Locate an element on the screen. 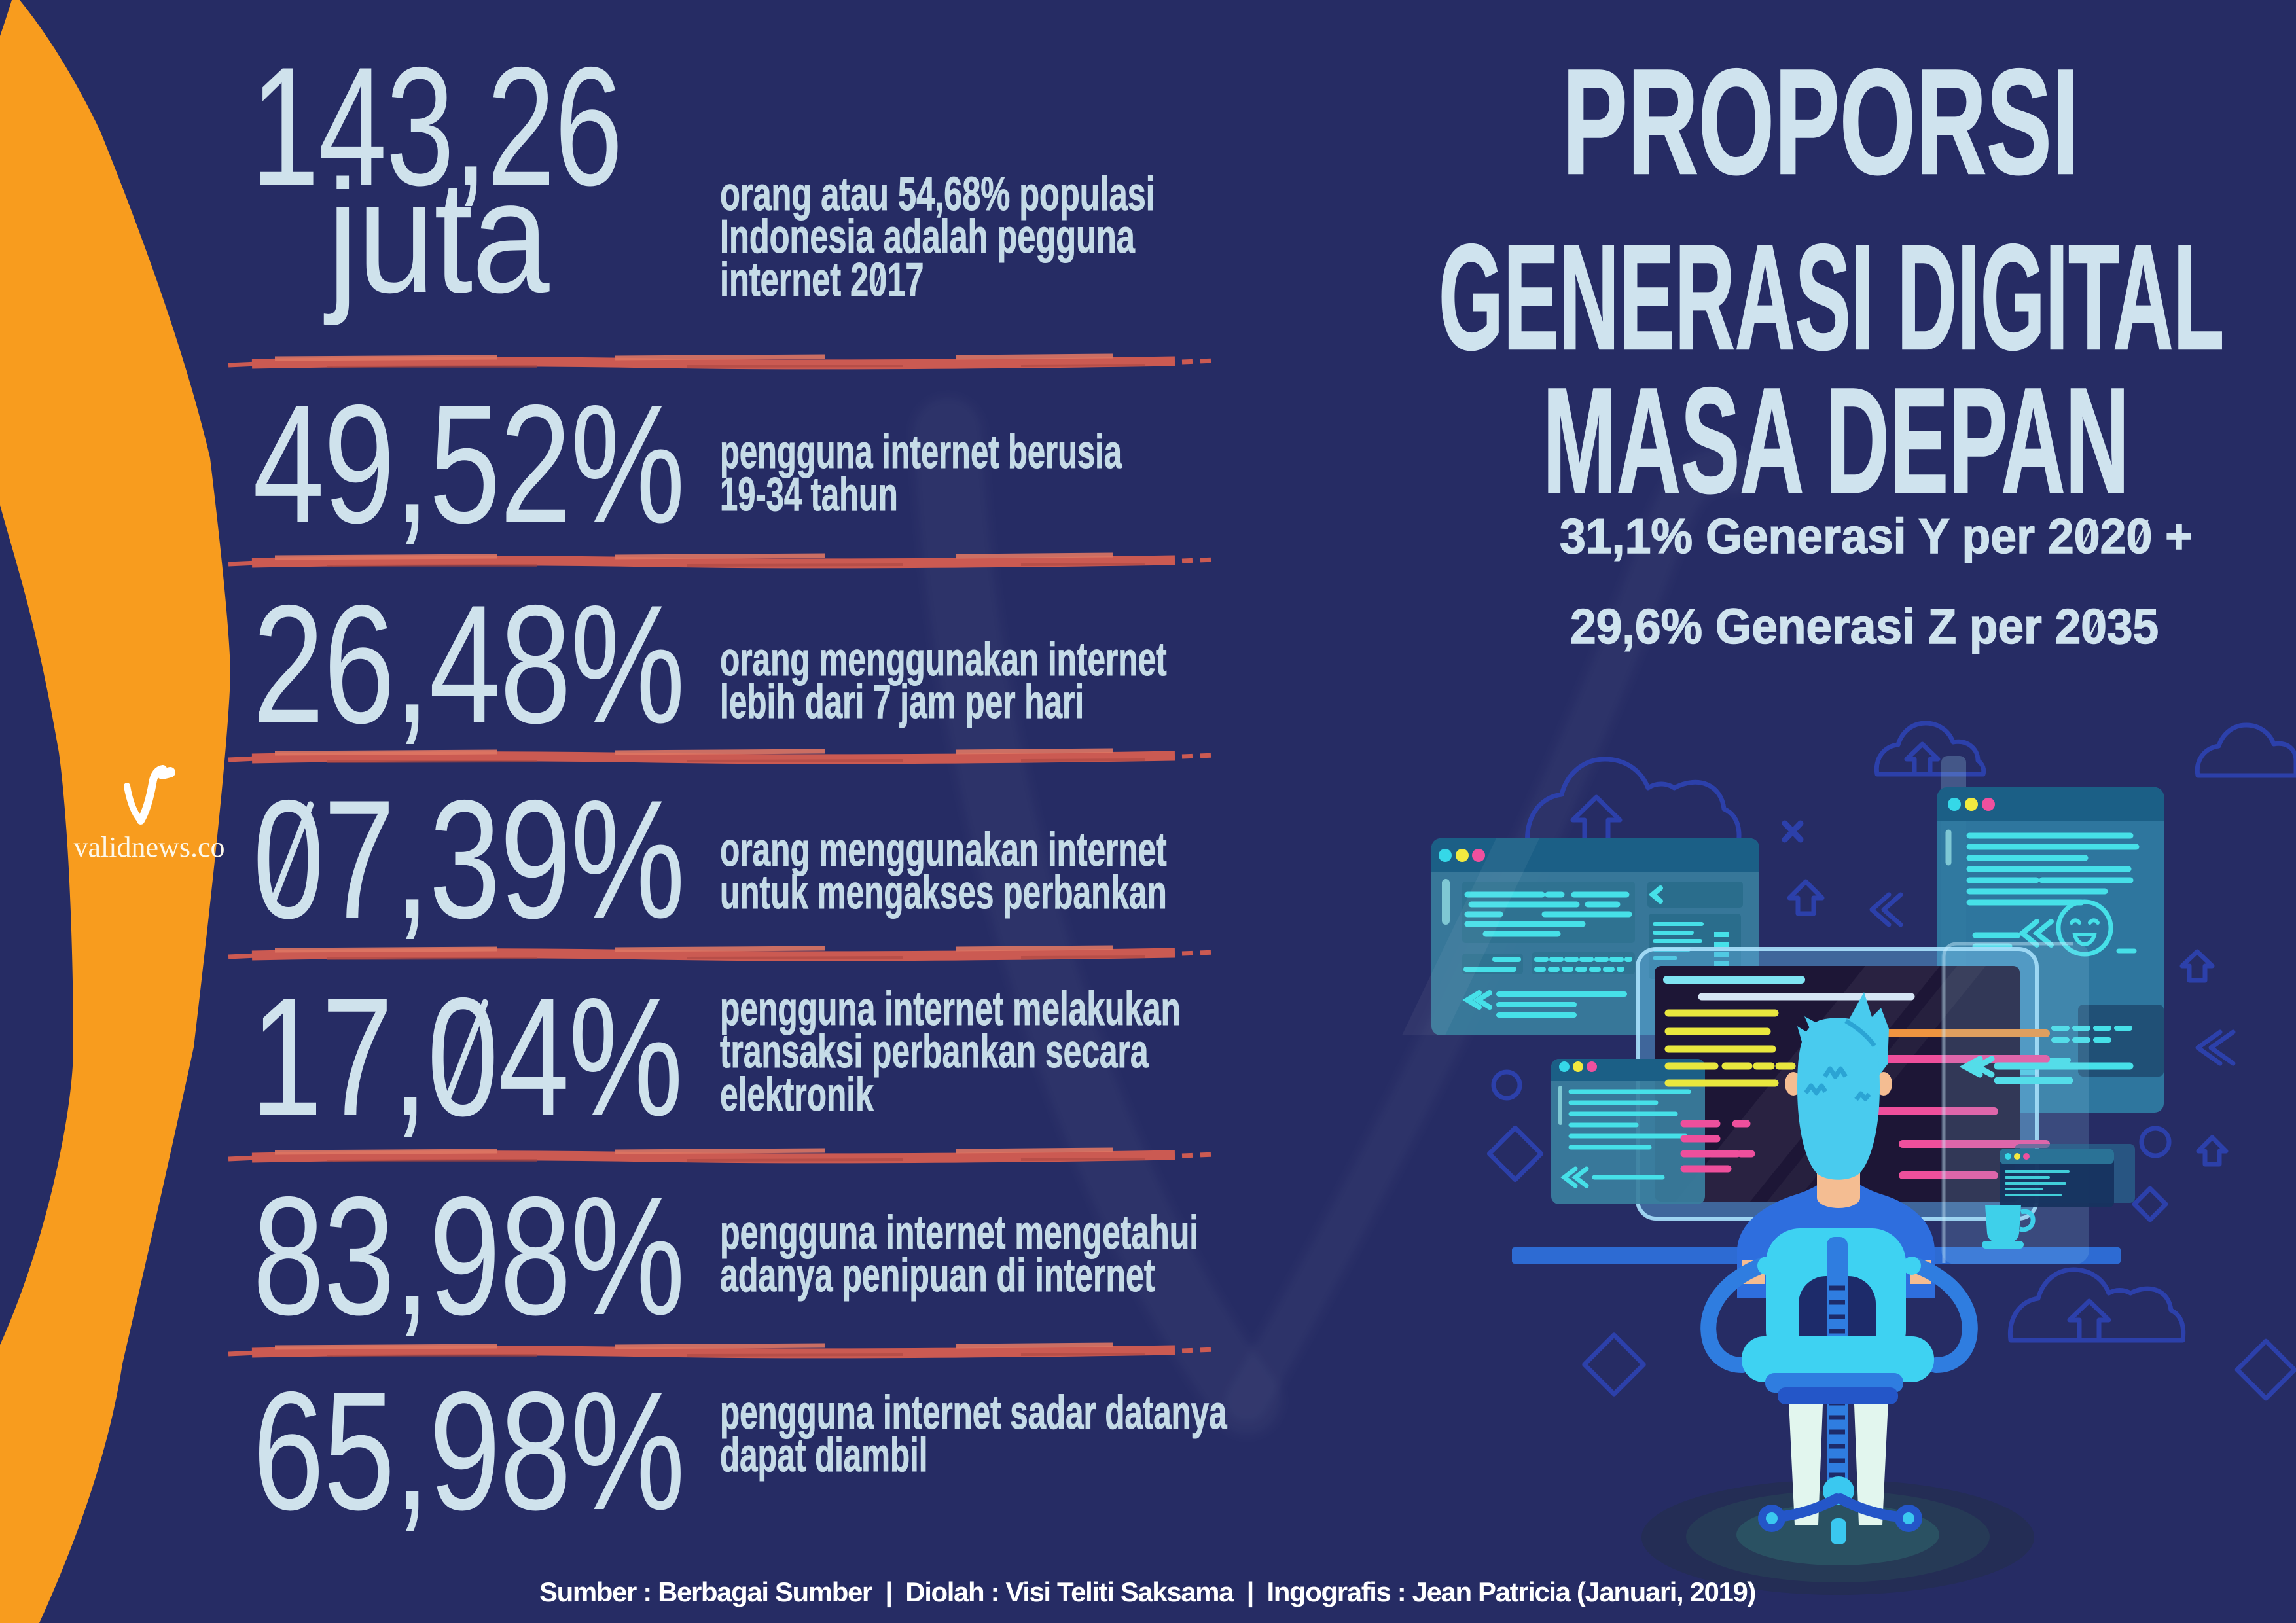 This screenshot has height=1623, width=2296. svg-text: validnews.co is located at coordinates (149, 847).